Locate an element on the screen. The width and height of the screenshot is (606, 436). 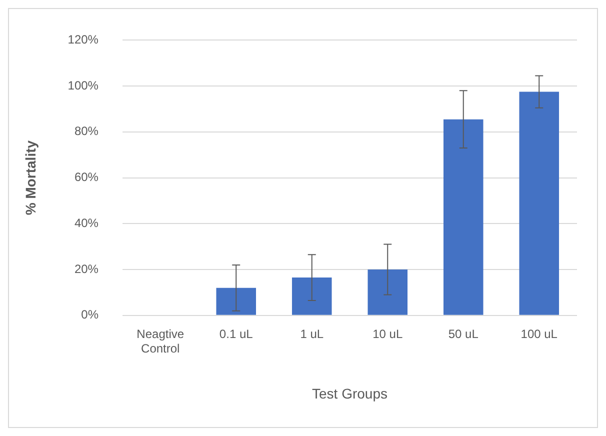
y-tick-label: 100% is located at coordinates (83, 85).